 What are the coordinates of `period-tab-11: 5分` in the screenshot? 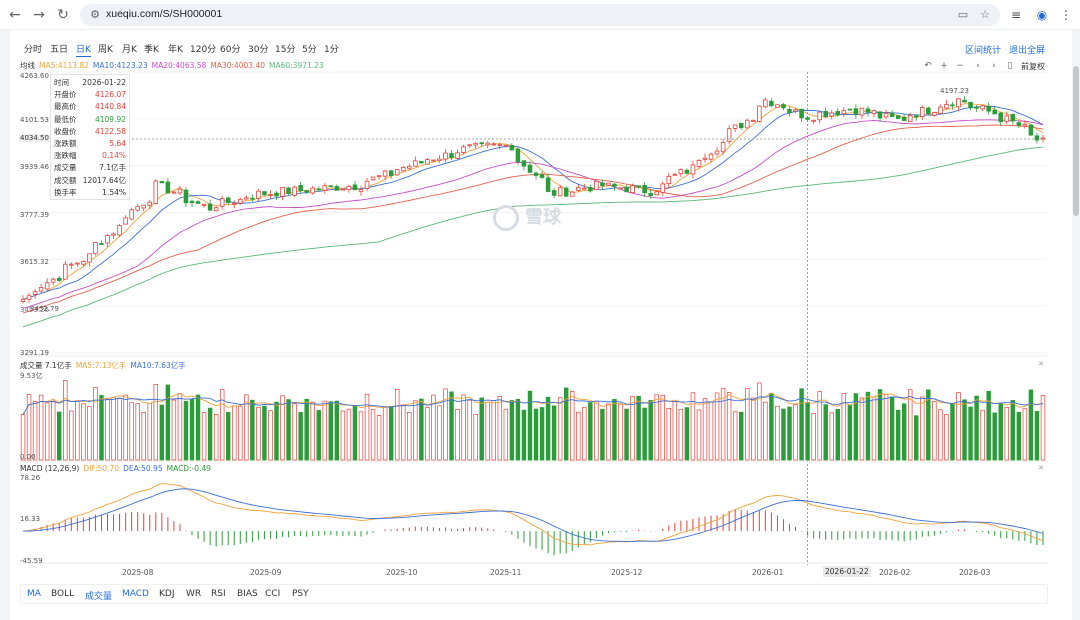 It's located at (309, 50).